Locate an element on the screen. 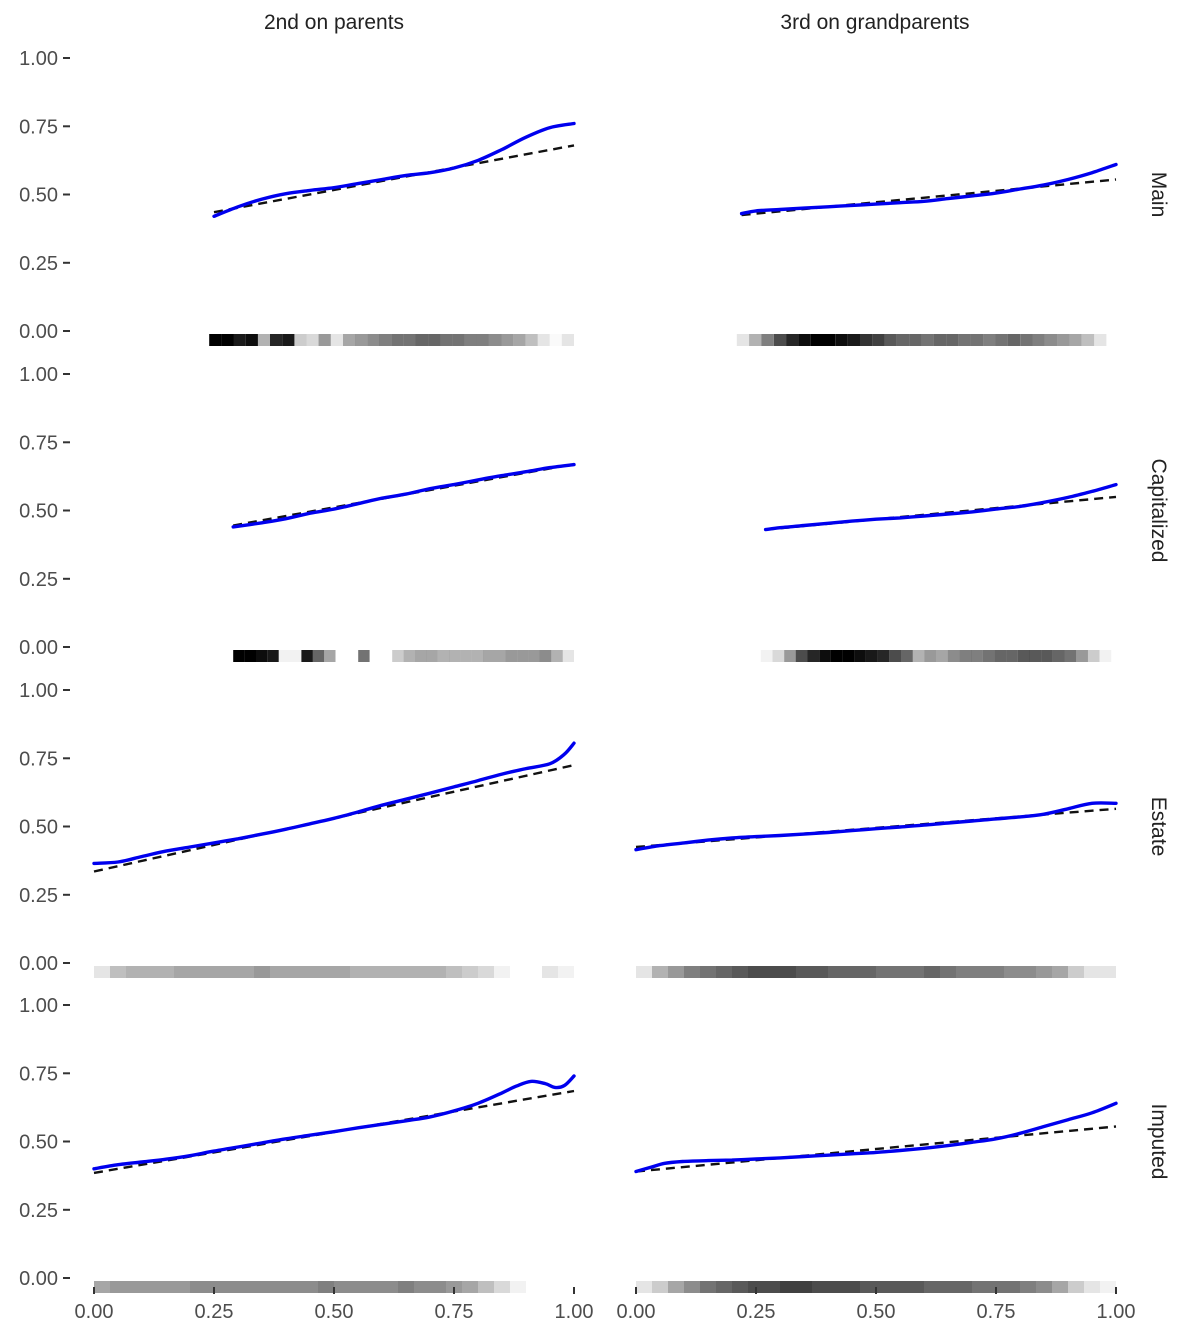  fit-line-capitalized-2nd-on-parents is located at coordinates (403, 495).